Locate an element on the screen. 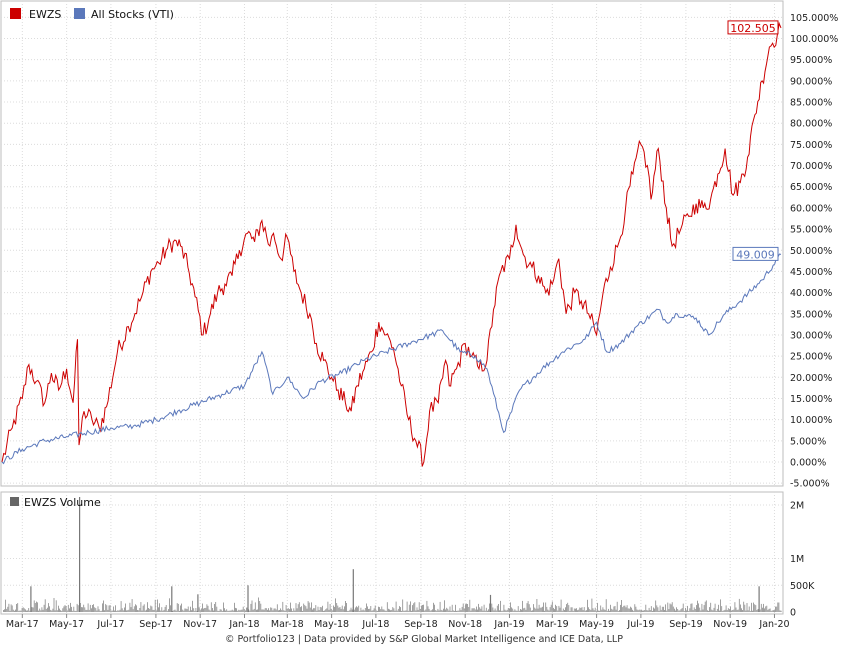  legend-swatch-ewzs is located at coordinates (15, 13).